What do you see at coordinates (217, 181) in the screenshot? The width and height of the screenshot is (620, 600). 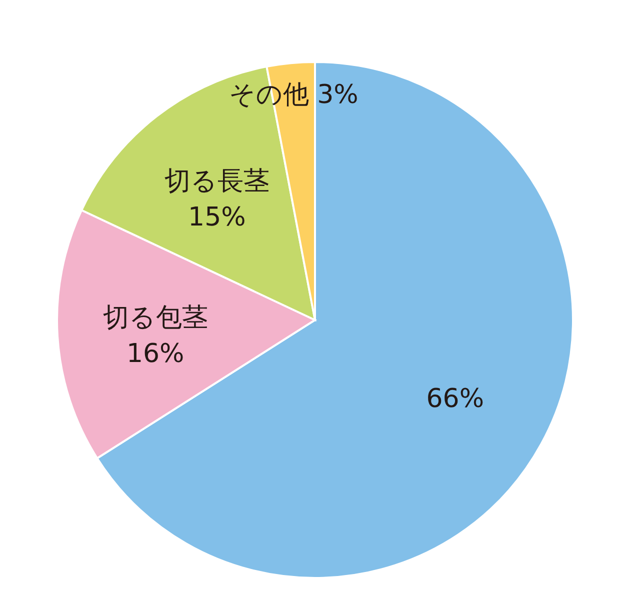 I see `slice-label: 切る長茎` at bounding box center [217, 181].